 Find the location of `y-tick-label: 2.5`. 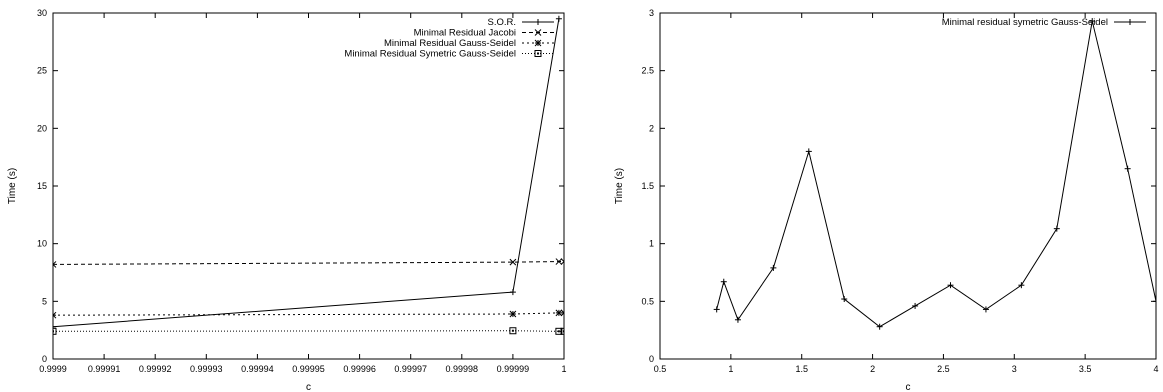

y-tick-label: 2.5 is located at coordinates (647, 71).